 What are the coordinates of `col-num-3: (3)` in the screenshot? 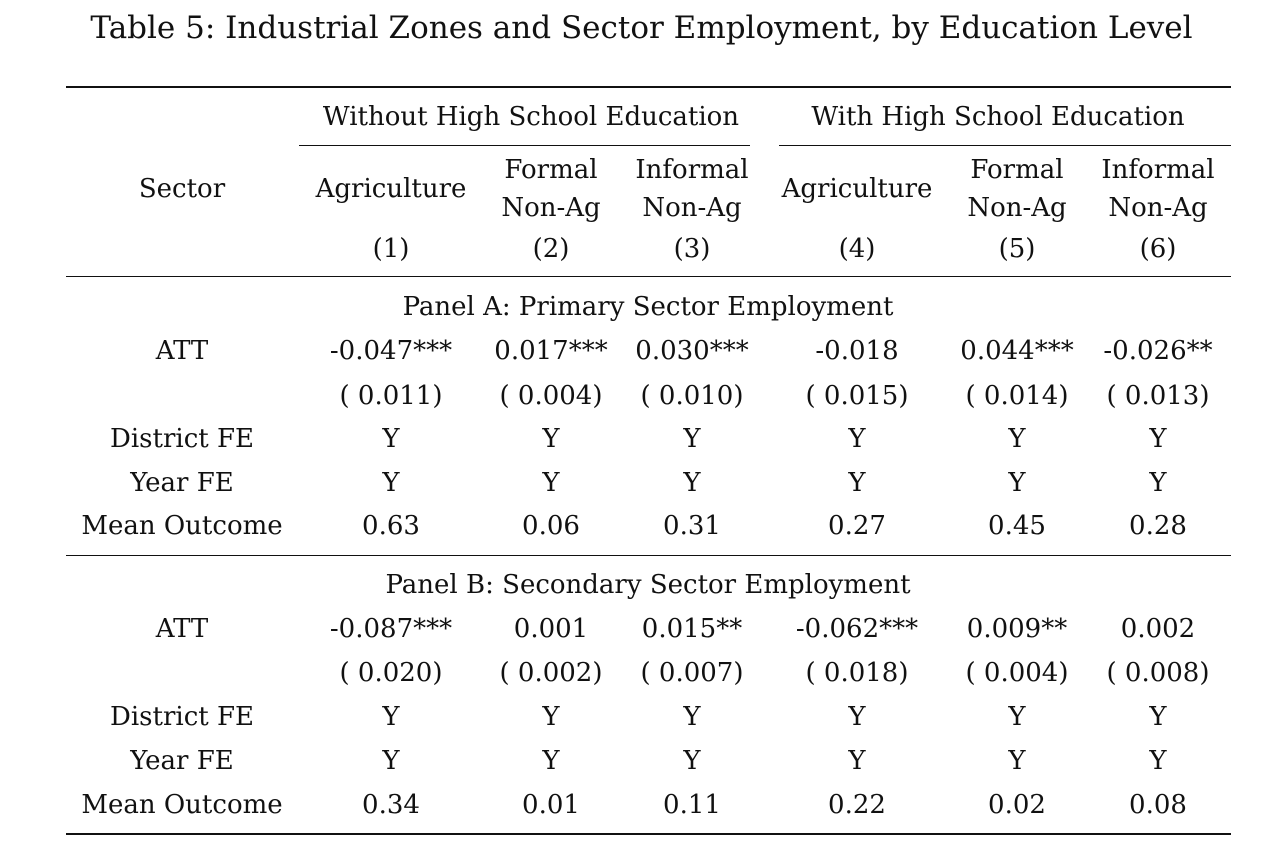 It's located at (692, 249).